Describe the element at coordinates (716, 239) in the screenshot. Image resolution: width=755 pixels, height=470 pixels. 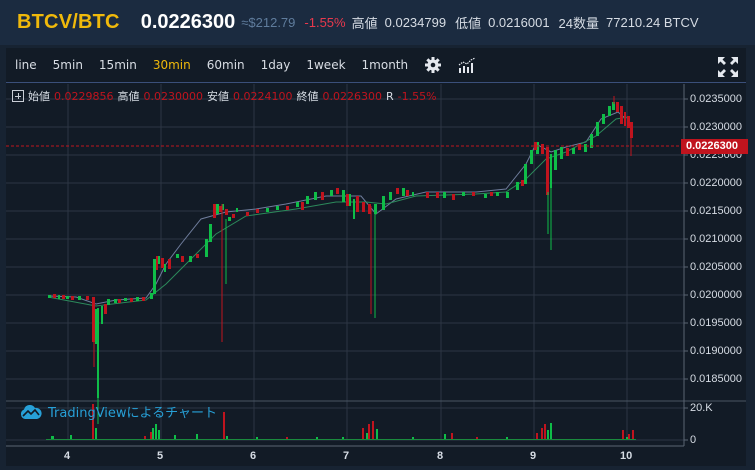
I see `price-tick: 0.0210000` at that location.